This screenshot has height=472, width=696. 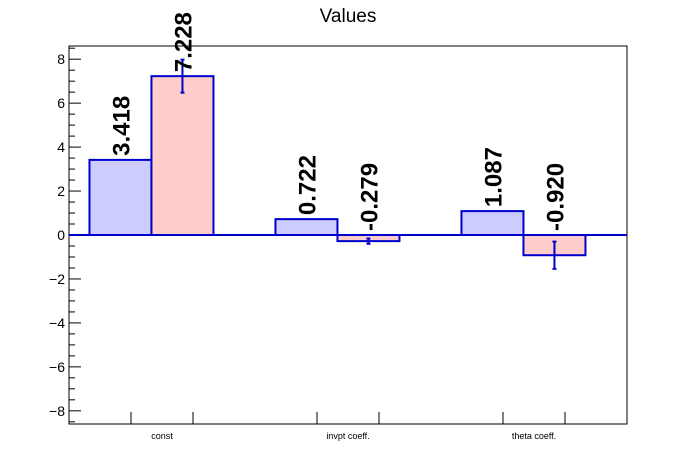 What do you see at coordinates (57, 367) in the screenshot?
I see `y-tick-label: −6` at bounding box center [57, 367].